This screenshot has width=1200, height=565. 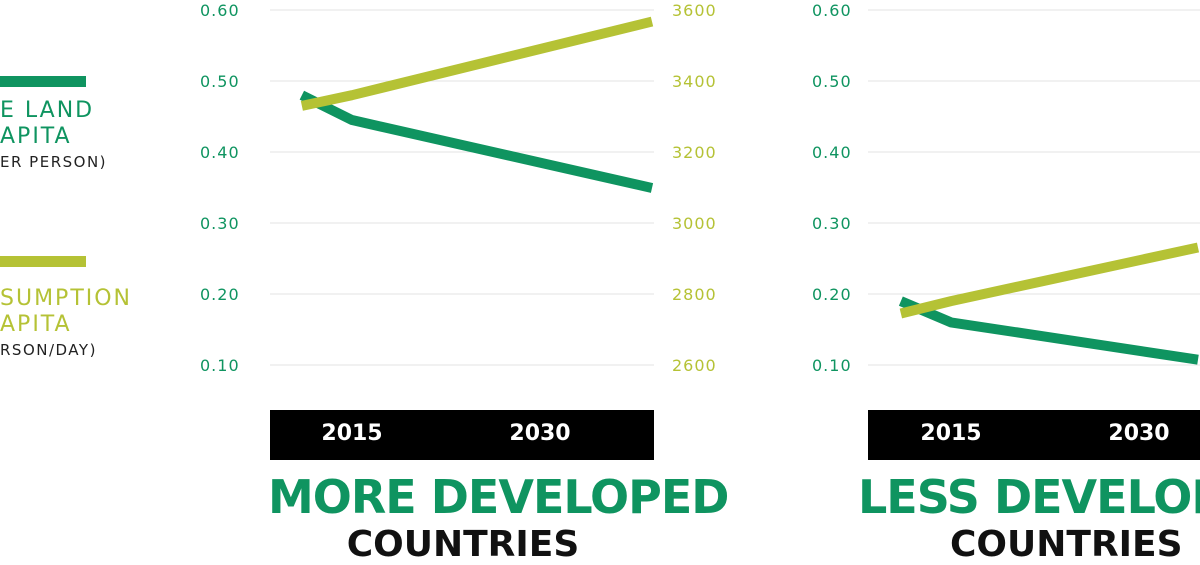 I want to click on series-line-land, so click(x=1048, y=330).